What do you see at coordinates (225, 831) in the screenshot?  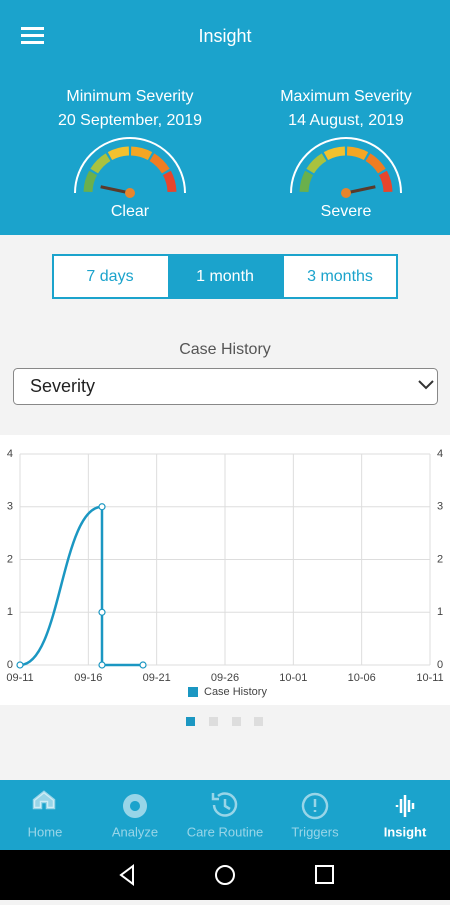 I see `nav-label: Care Routine` at bounding box center [225, 831].